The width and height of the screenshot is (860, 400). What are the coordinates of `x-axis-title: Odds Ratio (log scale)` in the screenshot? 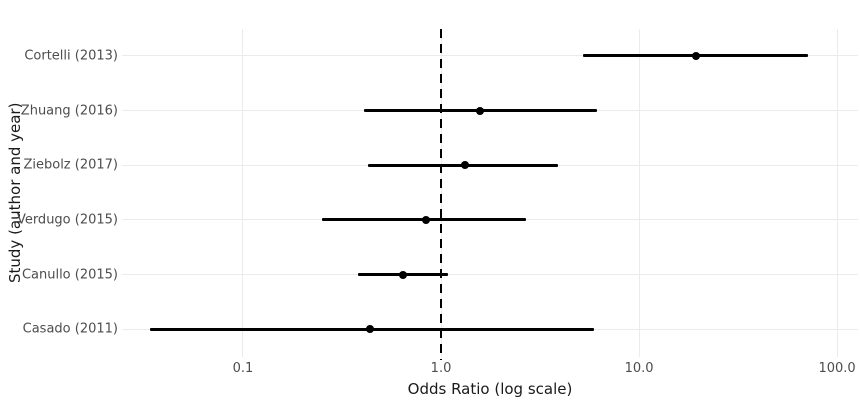 It's located at (490, 389).